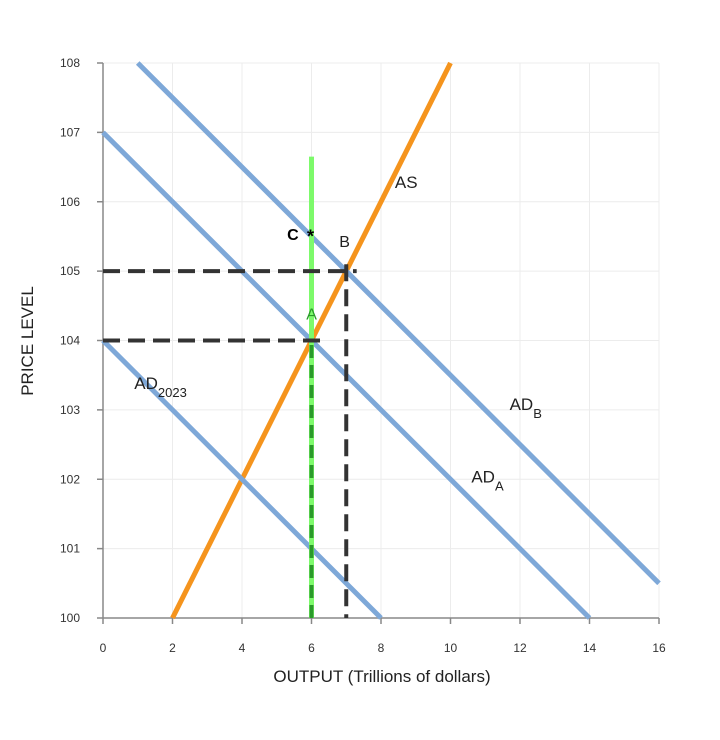 This screenshot has width=720, height=740. I want to click on x-tick-label: 2, so click(172, 648).